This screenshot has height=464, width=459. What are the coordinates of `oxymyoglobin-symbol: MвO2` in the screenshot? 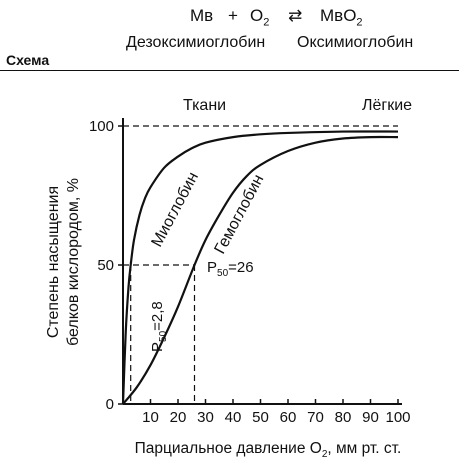 It's located at (341, 17).